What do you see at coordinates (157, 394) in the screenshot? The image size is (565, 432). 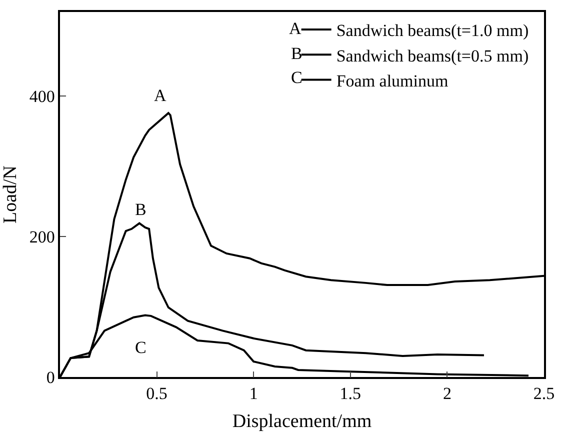 I see `x-tick-label: 0.5` at bounding box center [157, 394].